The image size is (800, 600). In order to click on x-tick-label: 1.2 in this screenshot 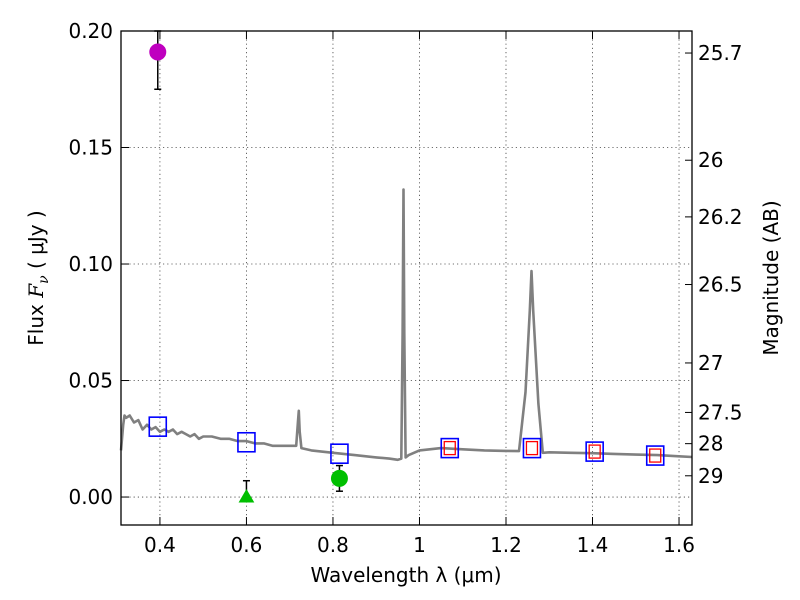, I will do `click(506, 545)`.